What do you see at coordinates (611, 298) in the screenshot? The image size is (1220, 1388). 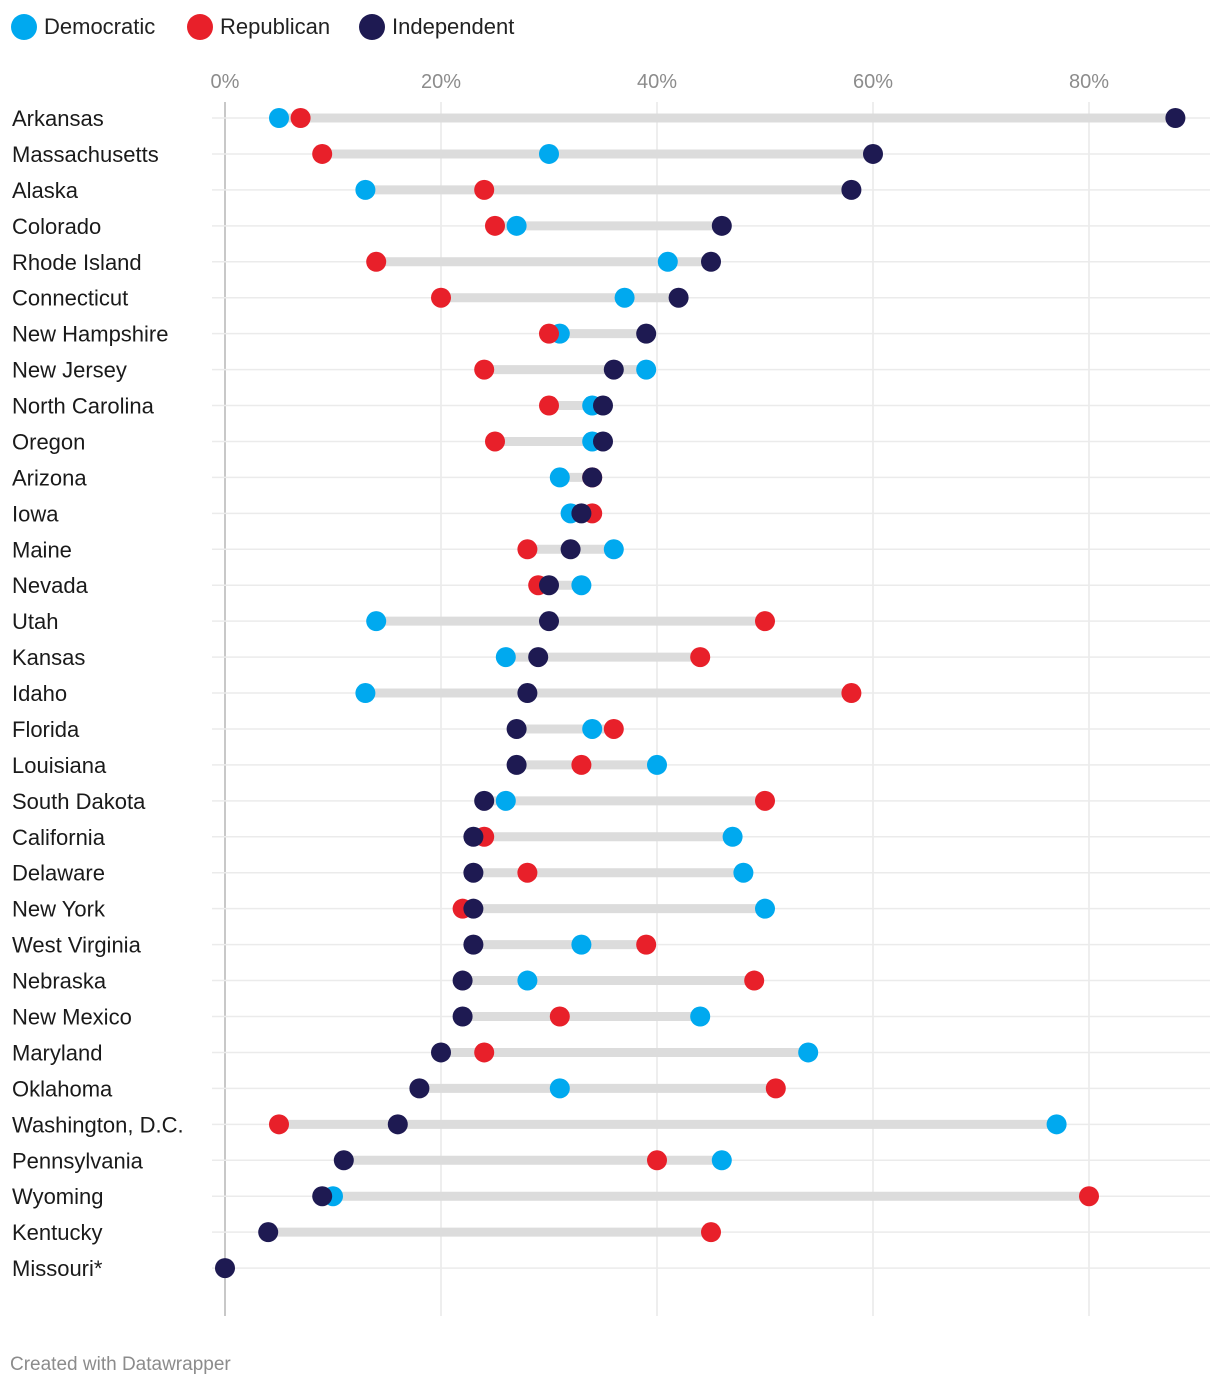 I see `row-connecticut: Connecticut` at bounding box center [611, 298].